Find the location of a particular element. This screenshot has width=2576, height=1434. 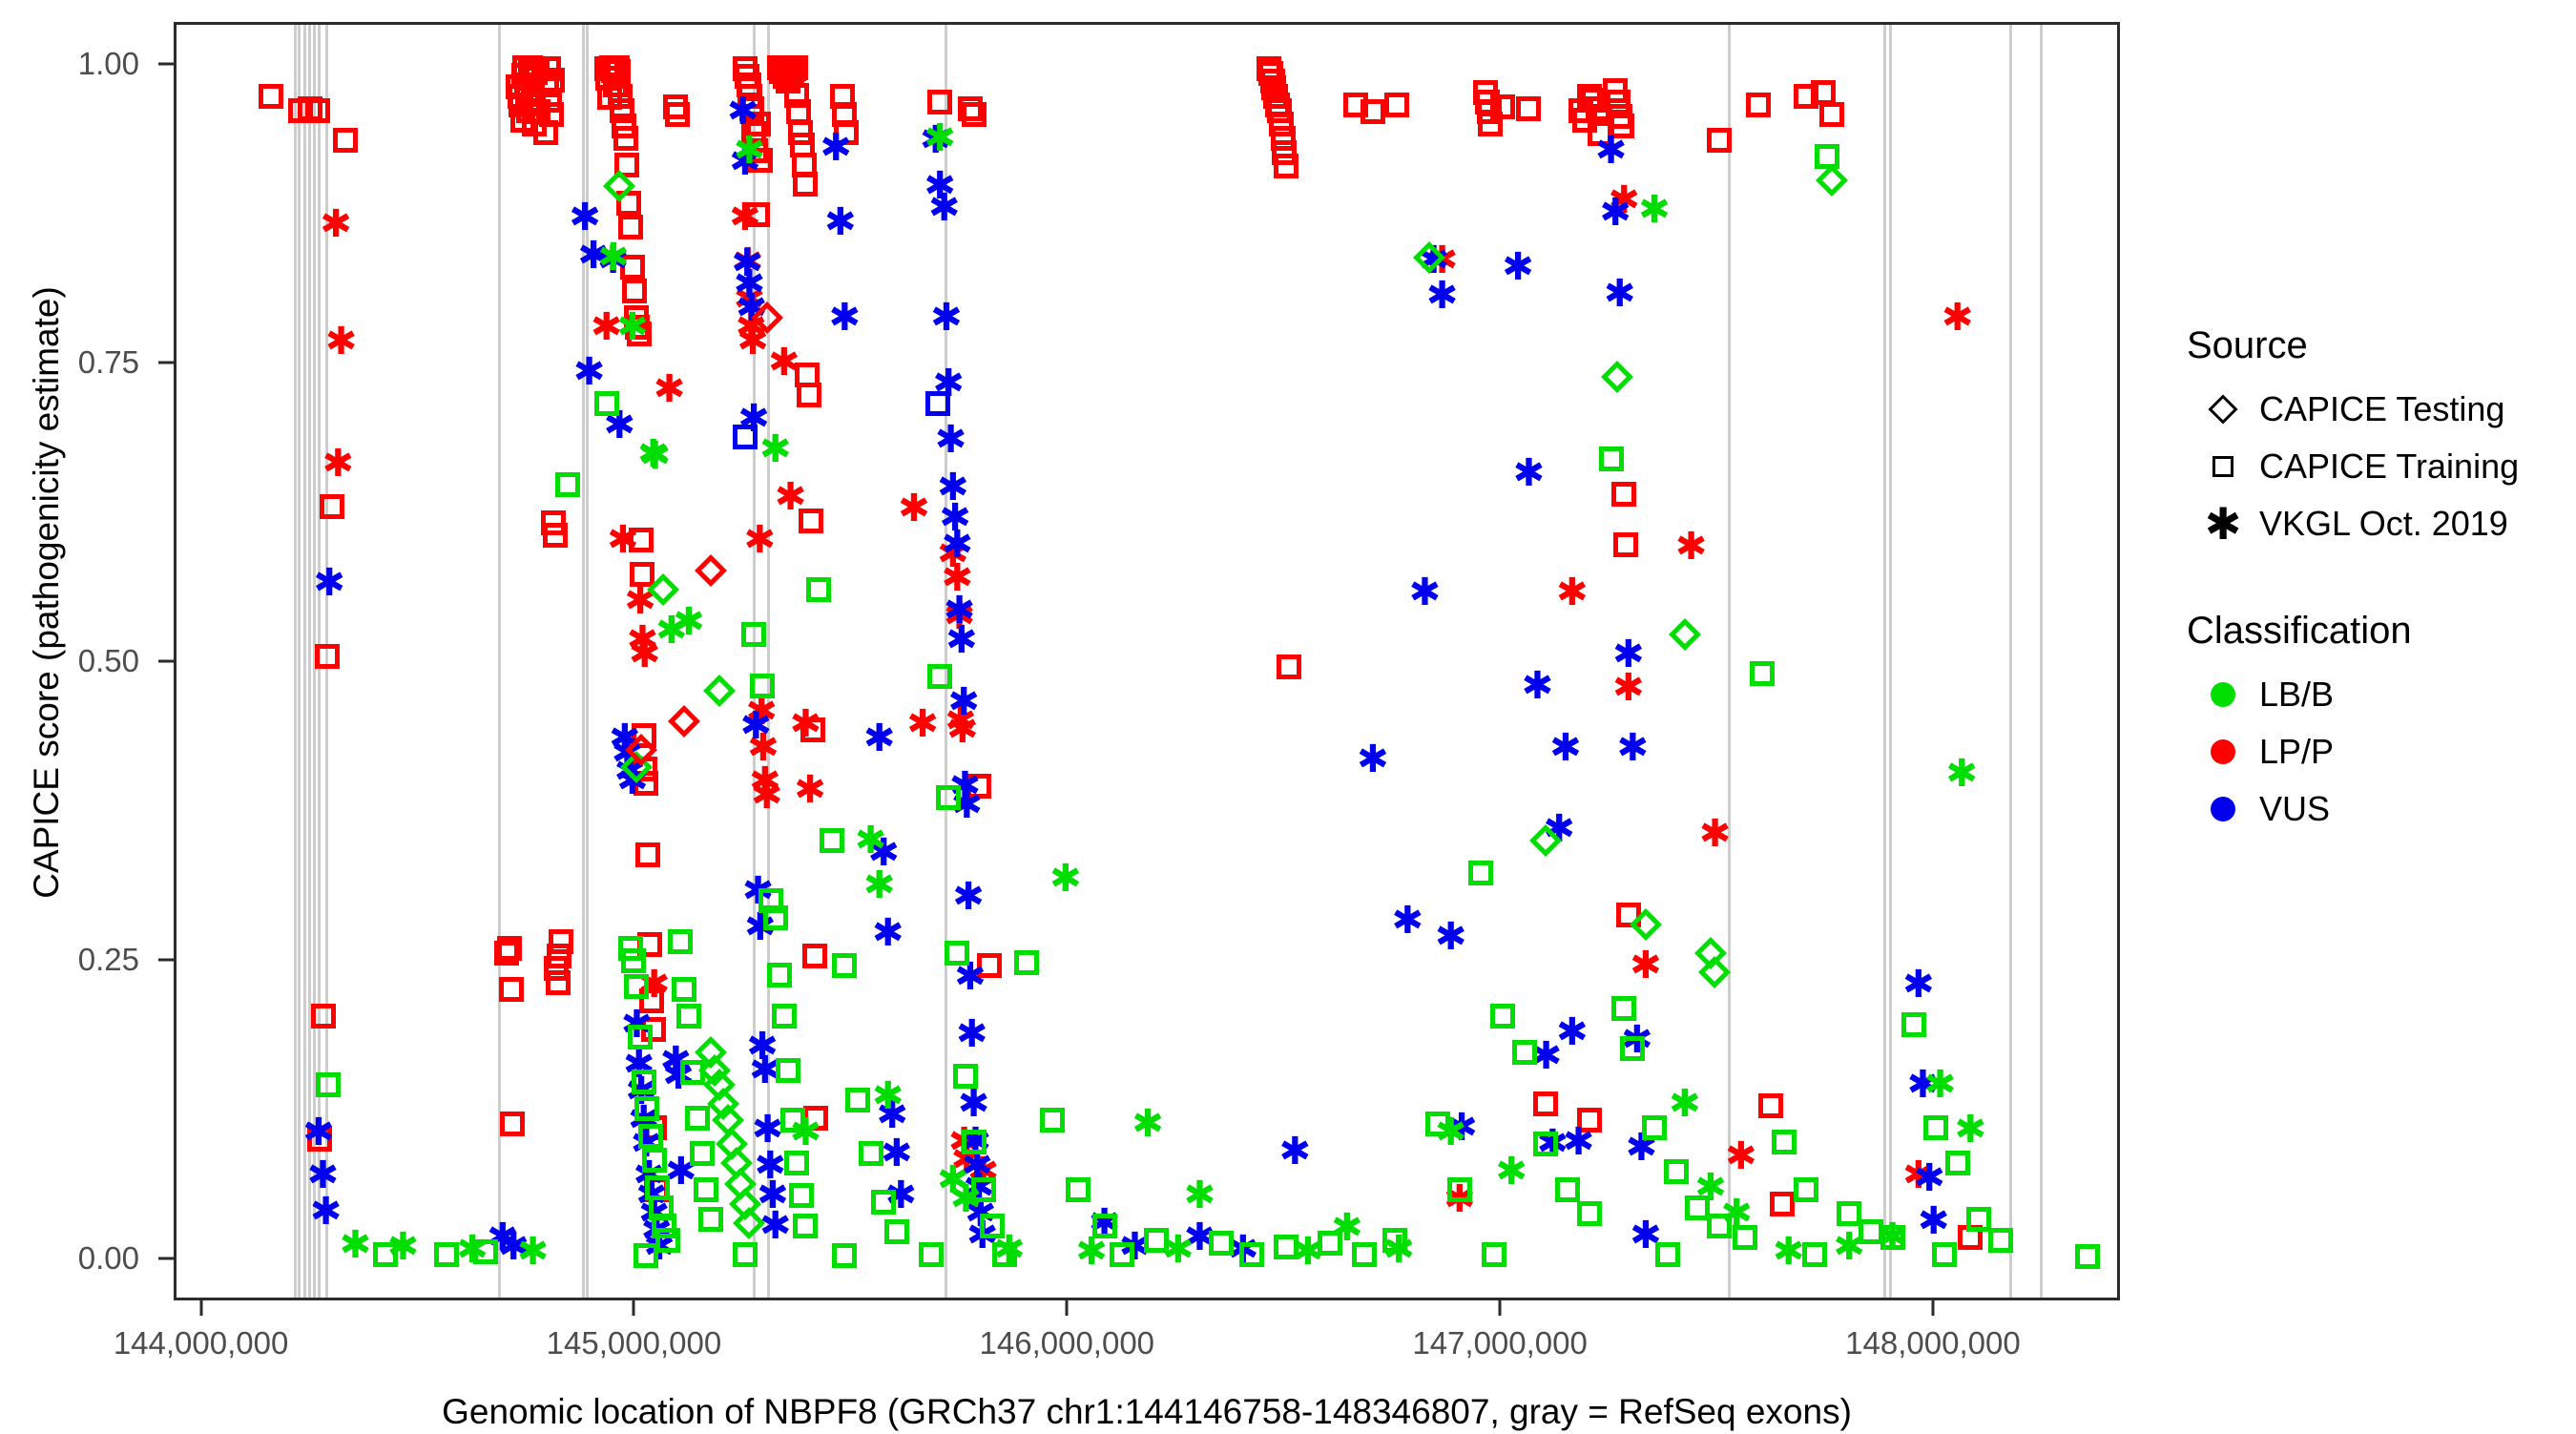

legend-item-capice-testing: CAPICE Testing is located at coordinates (2377, 409).